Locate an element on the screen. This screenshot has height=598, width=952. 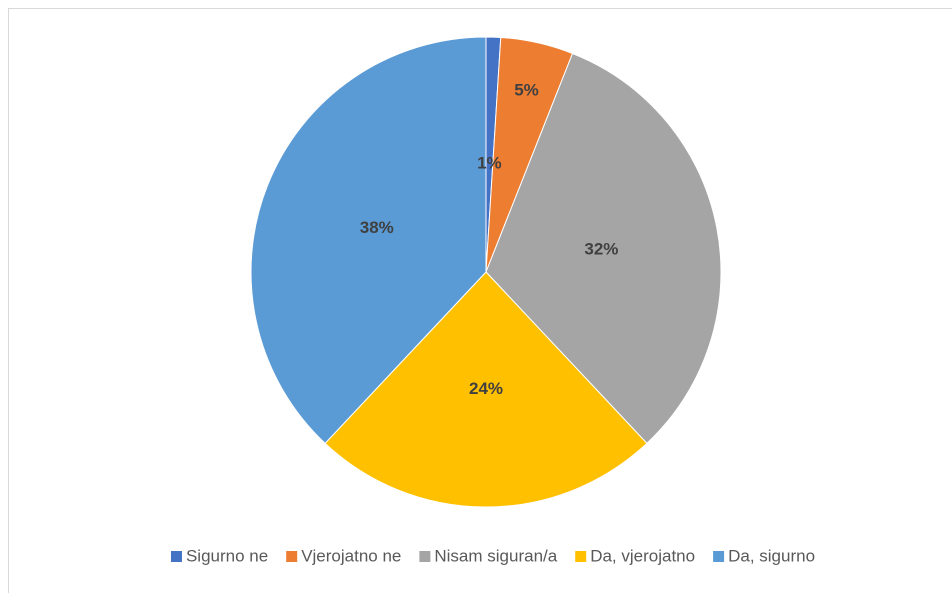
legend-label: Nisam siguran/a is located at coordinates (495, 555).